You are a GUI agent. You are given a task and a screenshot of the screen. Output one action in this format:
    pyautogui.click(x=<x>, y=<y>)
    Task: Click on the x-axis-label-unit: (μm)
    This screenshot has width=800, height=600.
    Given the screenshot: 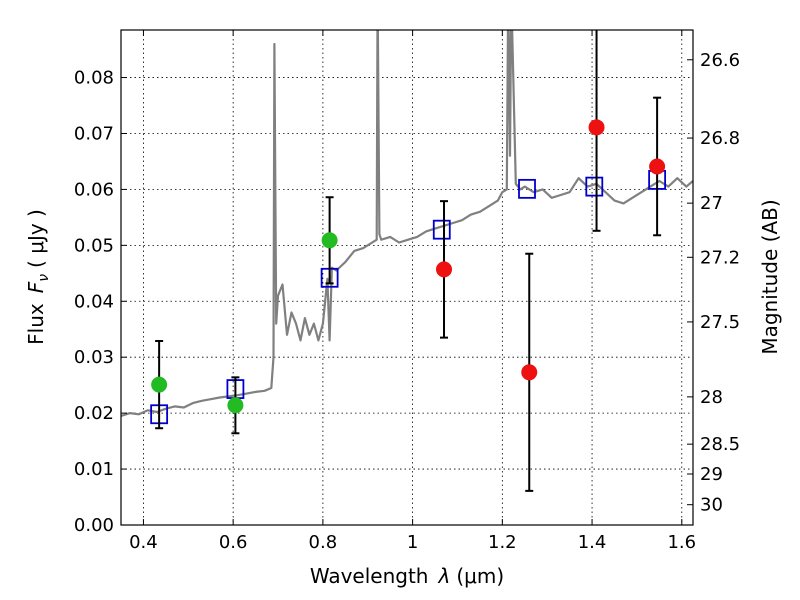 What is the action you would take?
    pyautogui.click(x=480, y=576)
    